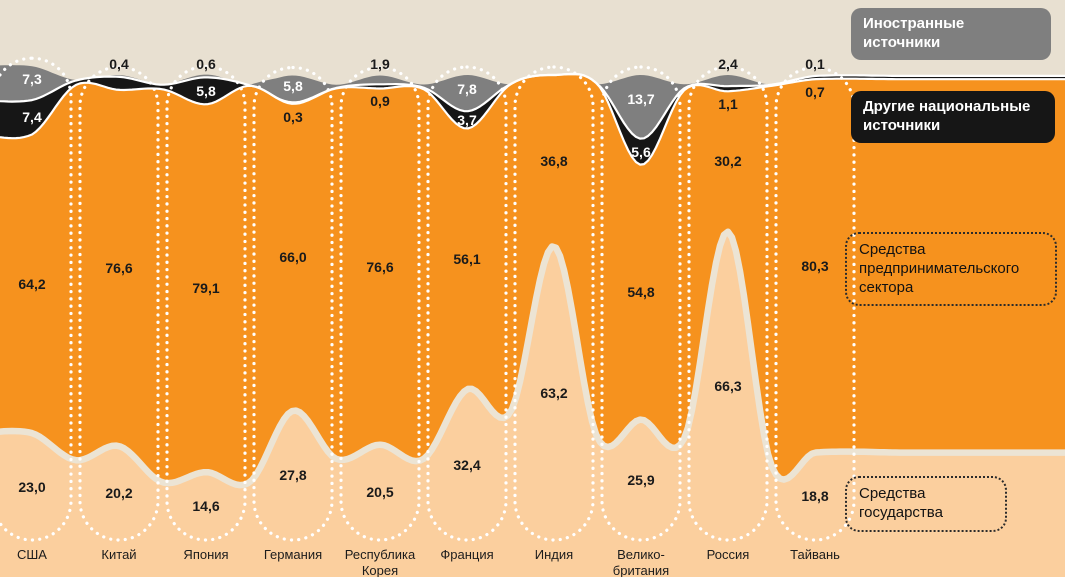 Image resolution: width=1065 pixels, height=577 pixels. What do you see at coordinates (951, 269) in the screenshot?
I see `legend-business: Средства предпринимательского сектора` at bounding box center [951, 269].